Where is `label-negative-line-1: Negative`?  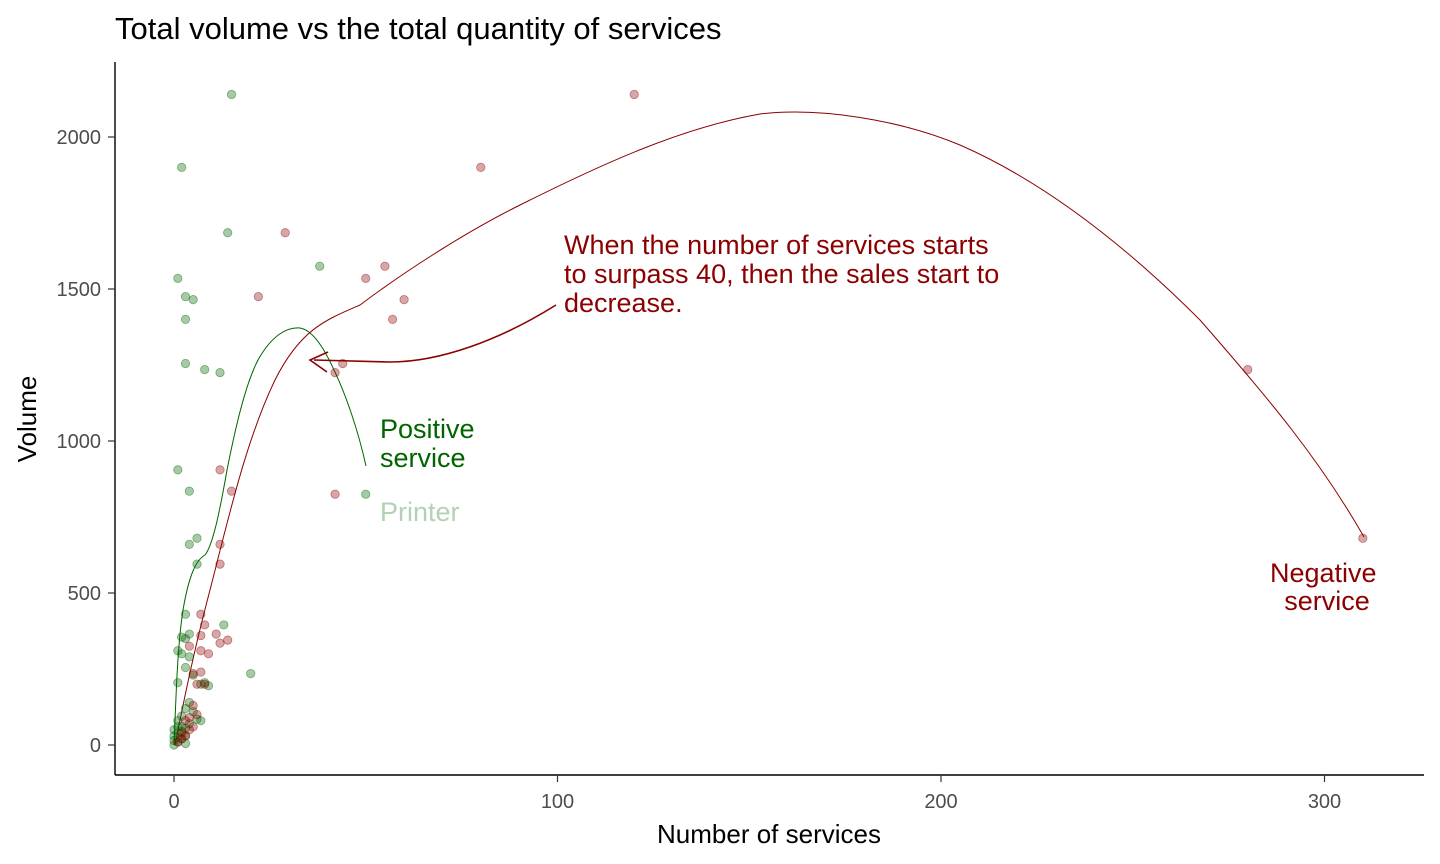
label-negative-line-1: Negative is located at coordinates (1323, 573).